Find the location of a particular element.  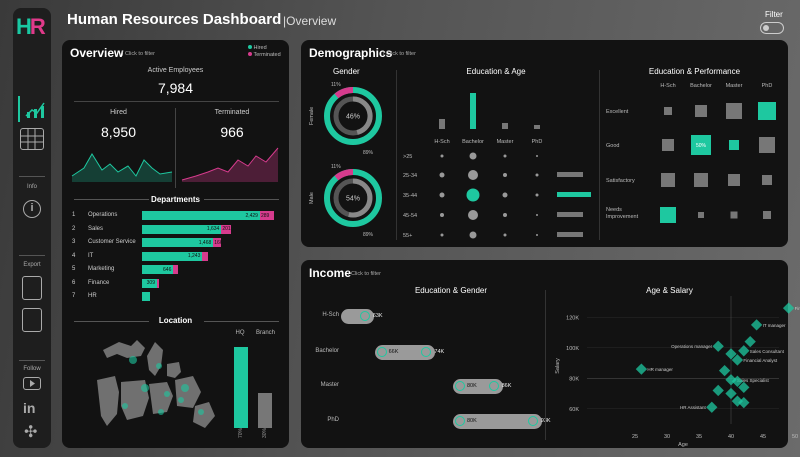

age-group-label: 55+ is located at coordinates (407, 236).